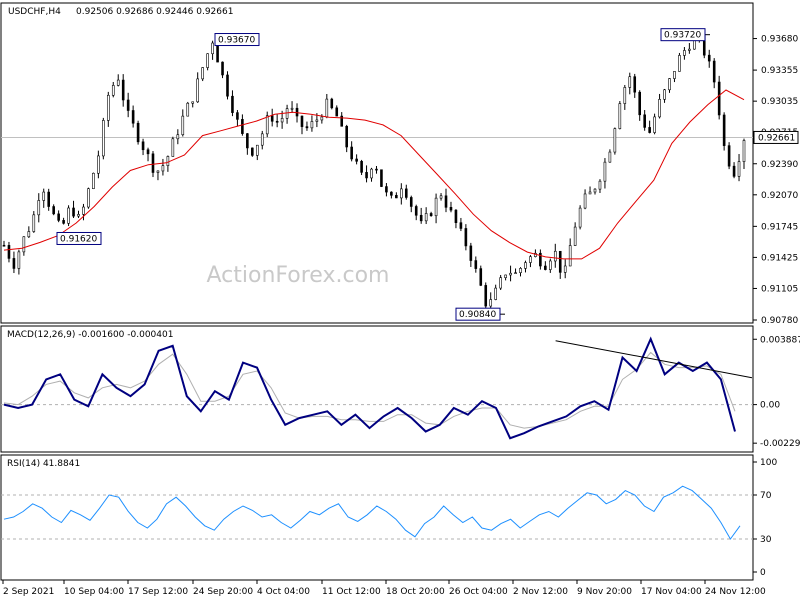 The width and height of the screenshot is (800, 600). I want to click on annotation-label: 0.90840, so click(477, 315).